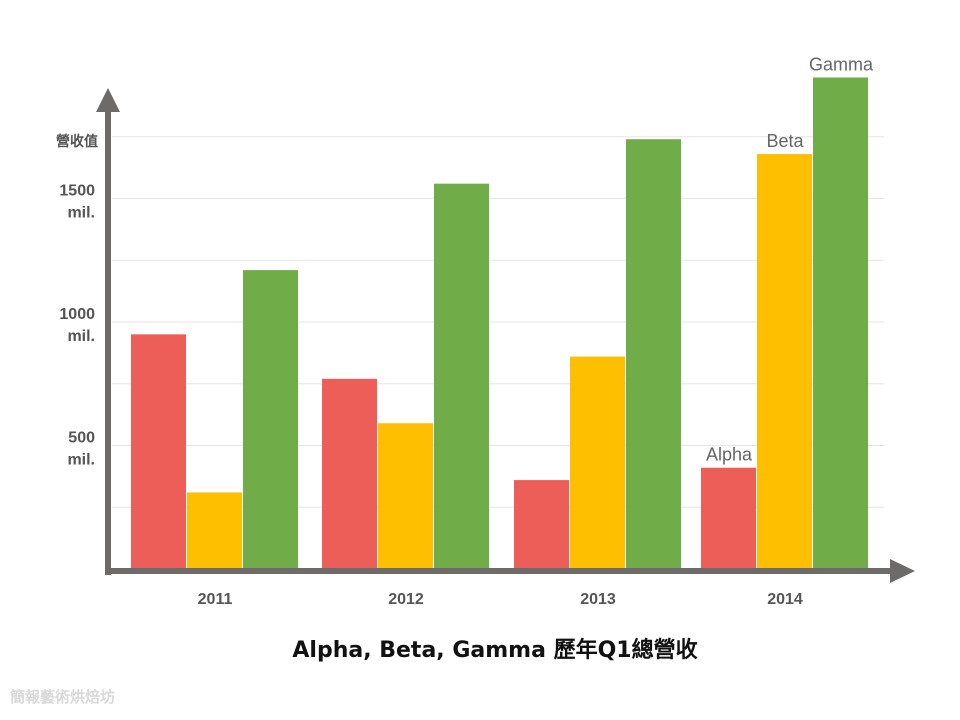  Describe the element at coordinates (108, 100) in the screenshot. I see `y-axis-arrow` at that location.